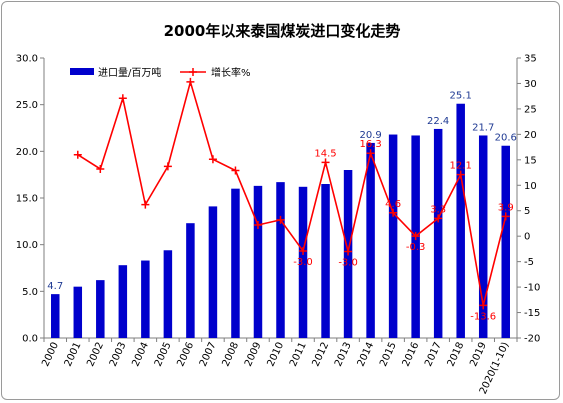  Describe the element at coordinates (253, 355) in the screenshot. I see `x-tick-label: 2009` at that location.